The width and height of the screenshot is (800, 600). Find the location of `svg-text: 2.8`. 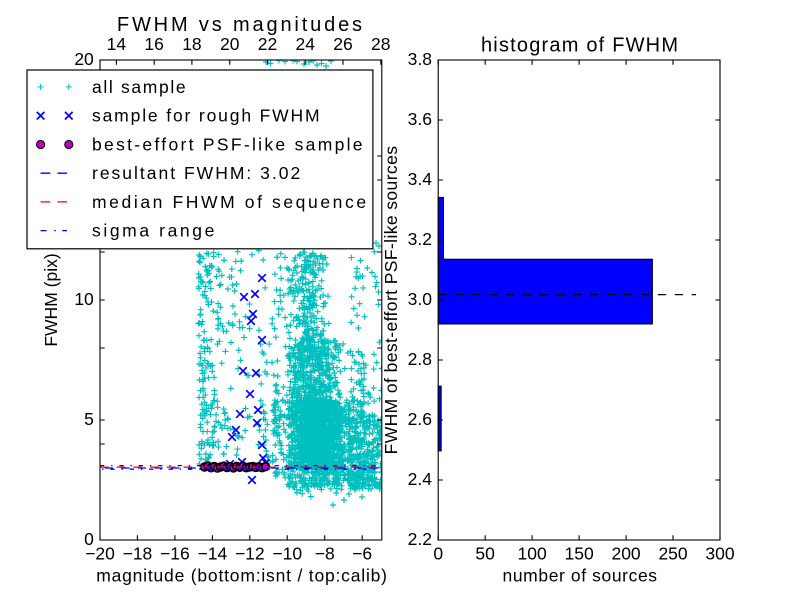

svg-text: 2.8 is located at coordinates (420, 359).